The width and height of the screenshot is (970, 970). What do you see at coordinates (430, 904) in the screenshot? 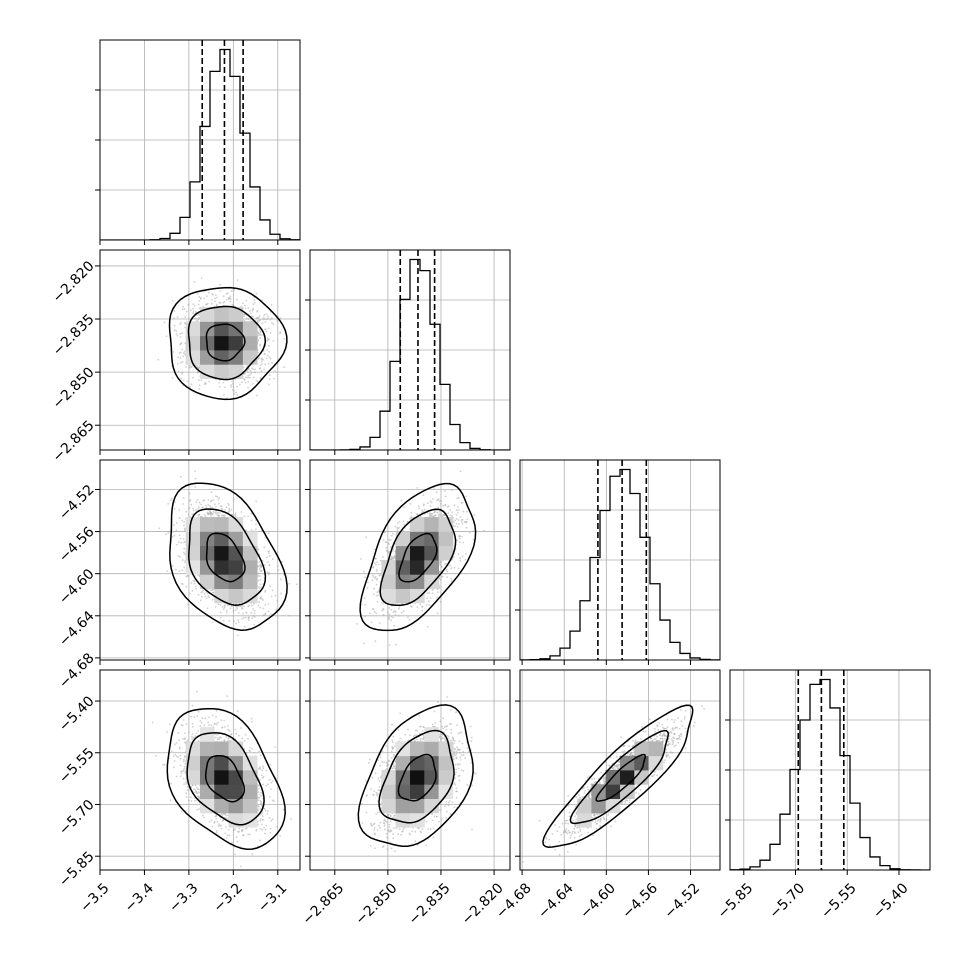
I see `x-tick-label: −2.835` at bounding box center [430, 904].